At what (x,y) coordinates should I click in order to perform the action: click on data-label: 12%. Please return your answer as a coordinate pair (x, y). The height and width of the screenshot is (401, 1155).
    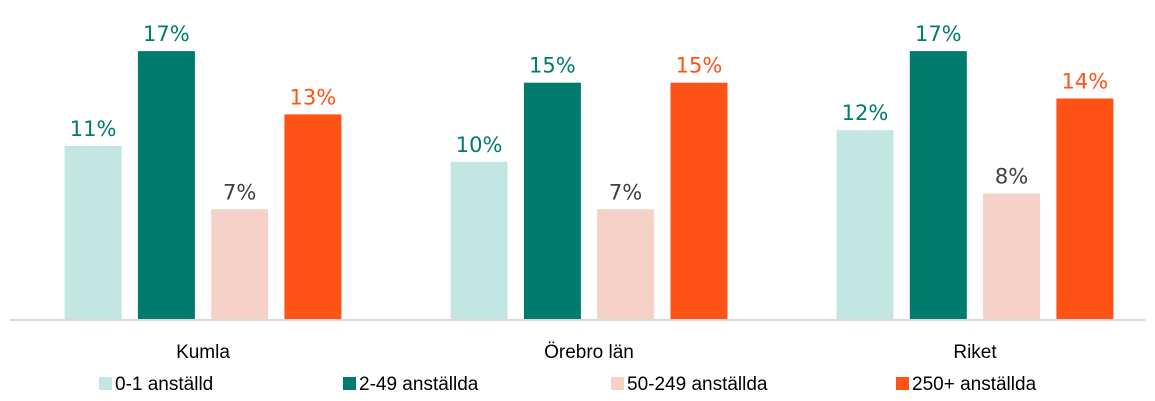
    Looking at the image, I should click on (865, 113).